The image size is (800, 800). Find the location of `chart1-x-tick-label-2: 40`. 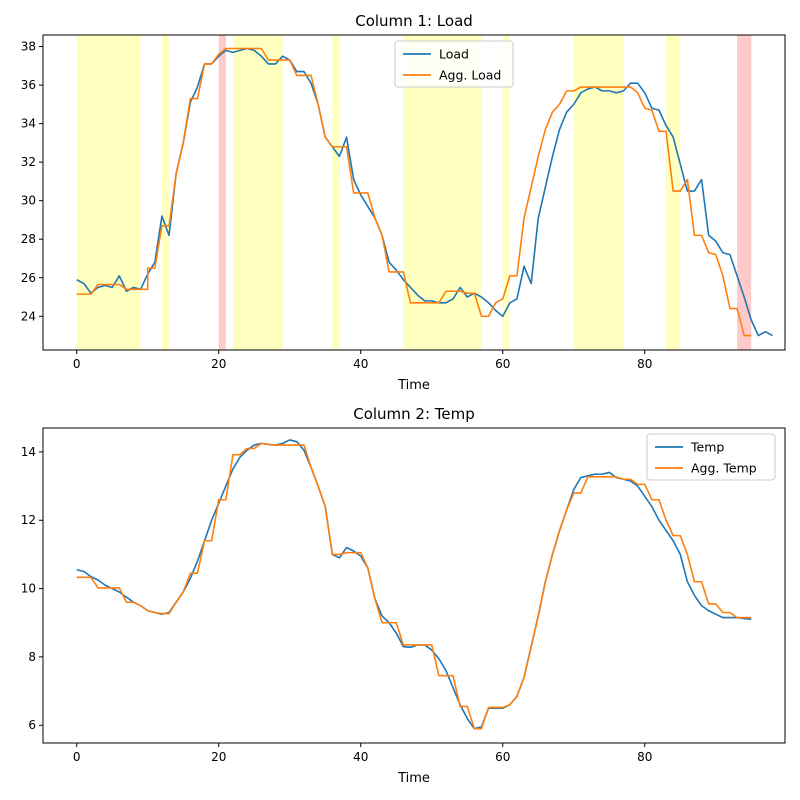

chart1-x-tick-label-2: 40 is located at coordinates (360, 757).